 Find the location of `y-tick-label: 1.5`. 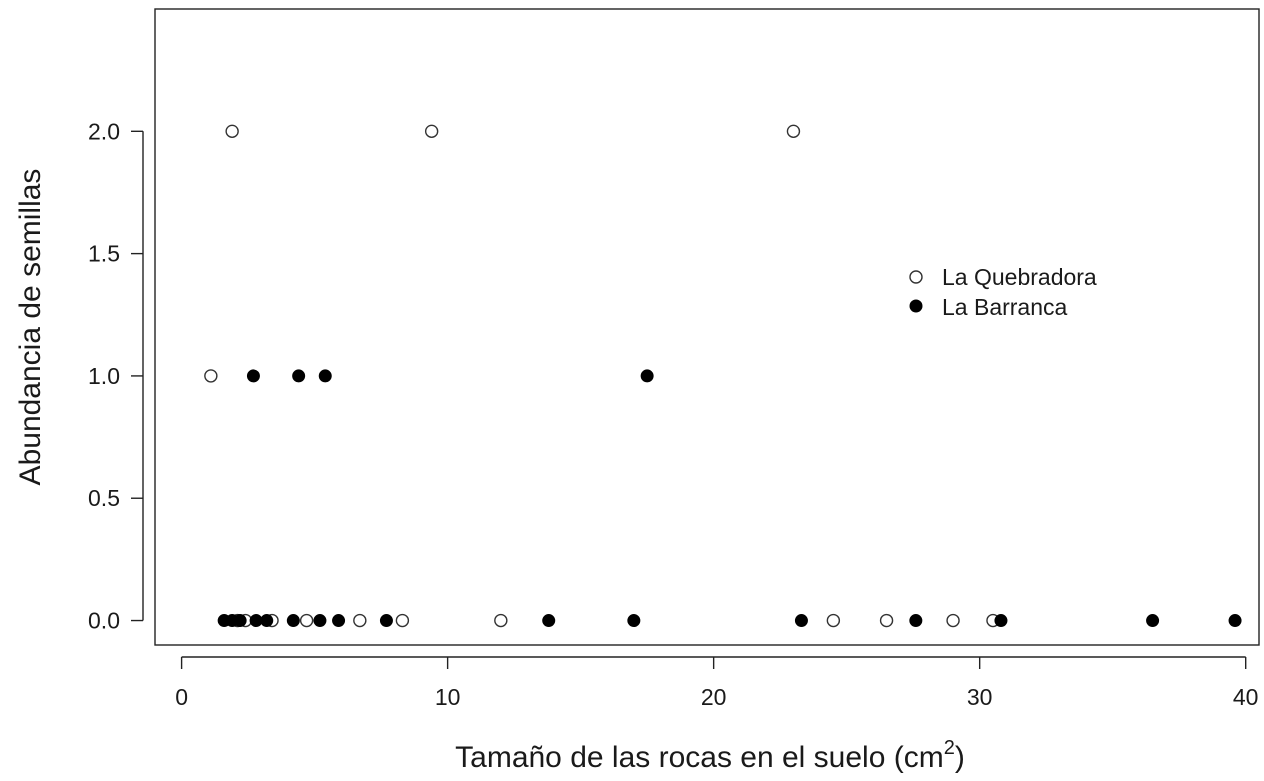

y-tick-label: 1.5 is located at coordinates (104, 254).